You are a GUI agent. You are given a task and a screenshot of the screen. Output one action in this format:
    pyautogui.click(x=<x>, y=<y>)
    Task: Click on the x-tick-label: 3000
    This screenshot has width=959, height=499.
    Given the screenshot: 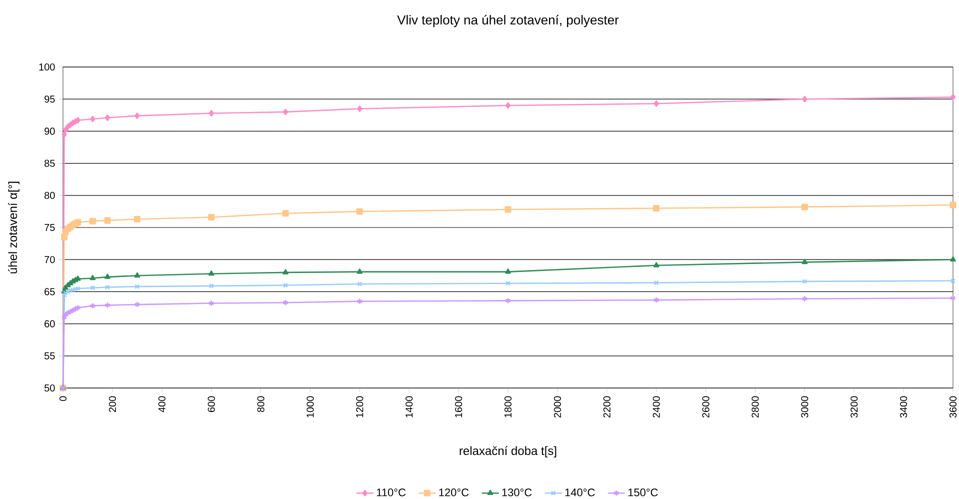 What is the action you would take?
    pyautogui.click(x=804, y=407)
    